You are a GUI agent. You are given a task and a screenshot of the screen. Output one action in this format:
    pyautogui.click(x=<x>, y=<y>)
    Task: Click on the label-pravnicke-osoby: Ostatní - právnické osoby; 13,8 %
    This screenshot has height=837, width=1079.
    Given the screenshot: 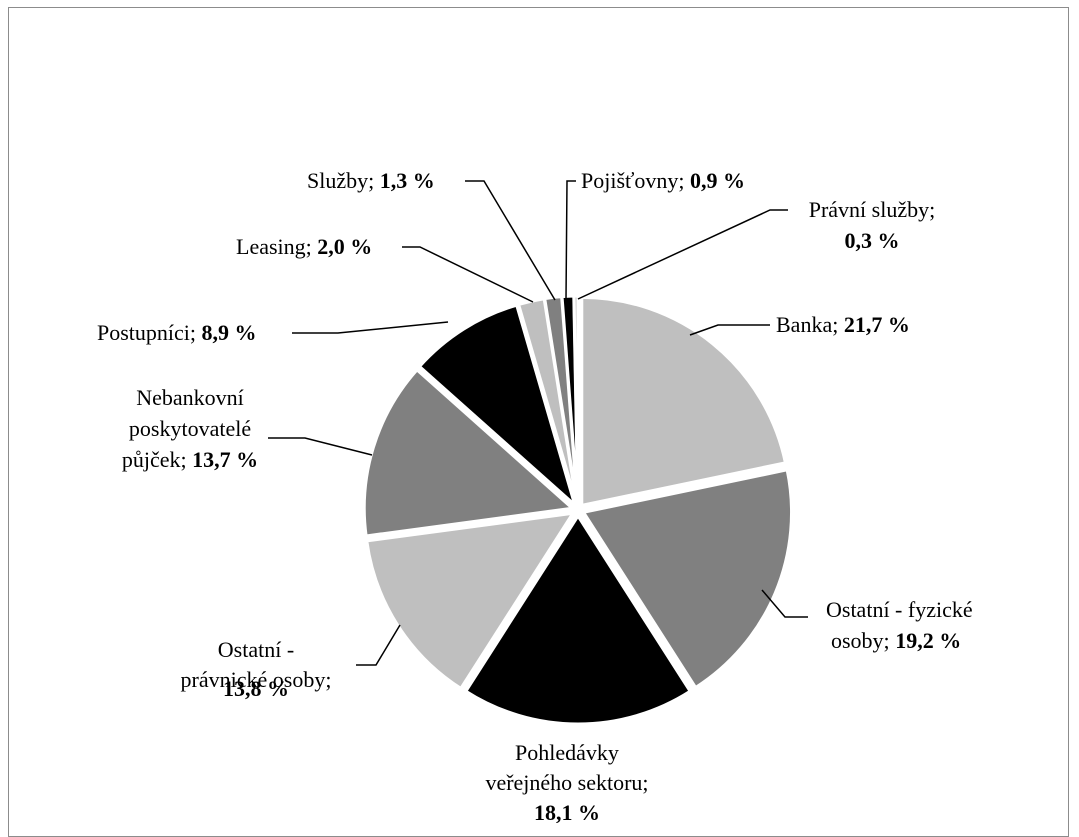 What is the action you would take?
    pyautogui.click(x=256, y=669)
    